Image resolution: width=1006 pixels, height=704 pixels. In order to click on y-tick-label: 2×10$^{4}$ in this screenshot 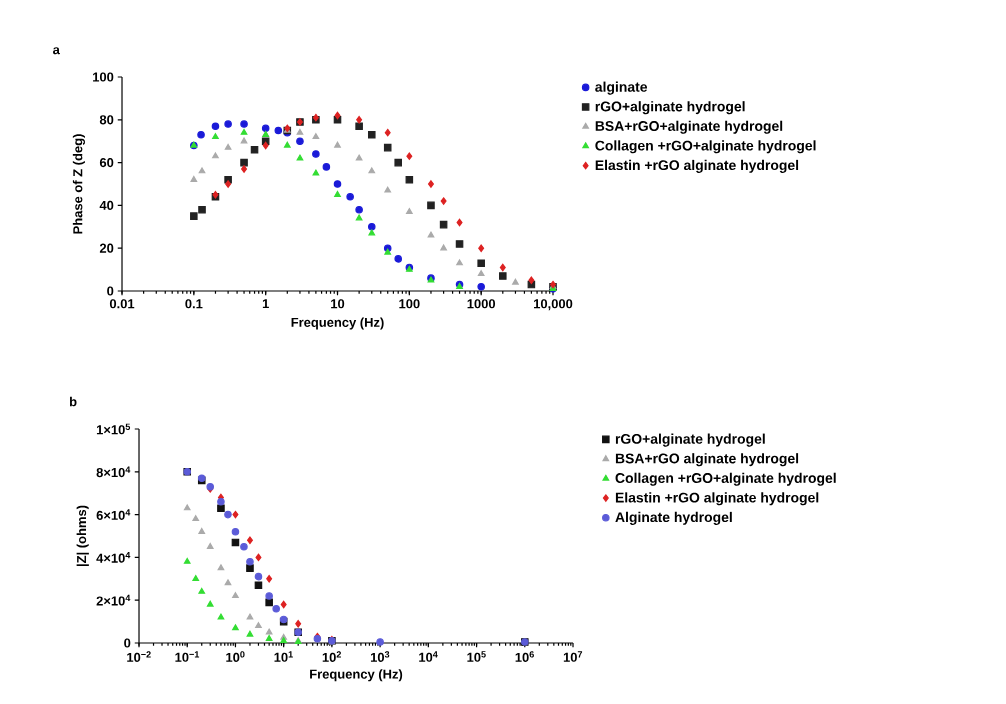, I will do `click(113, 600)`.